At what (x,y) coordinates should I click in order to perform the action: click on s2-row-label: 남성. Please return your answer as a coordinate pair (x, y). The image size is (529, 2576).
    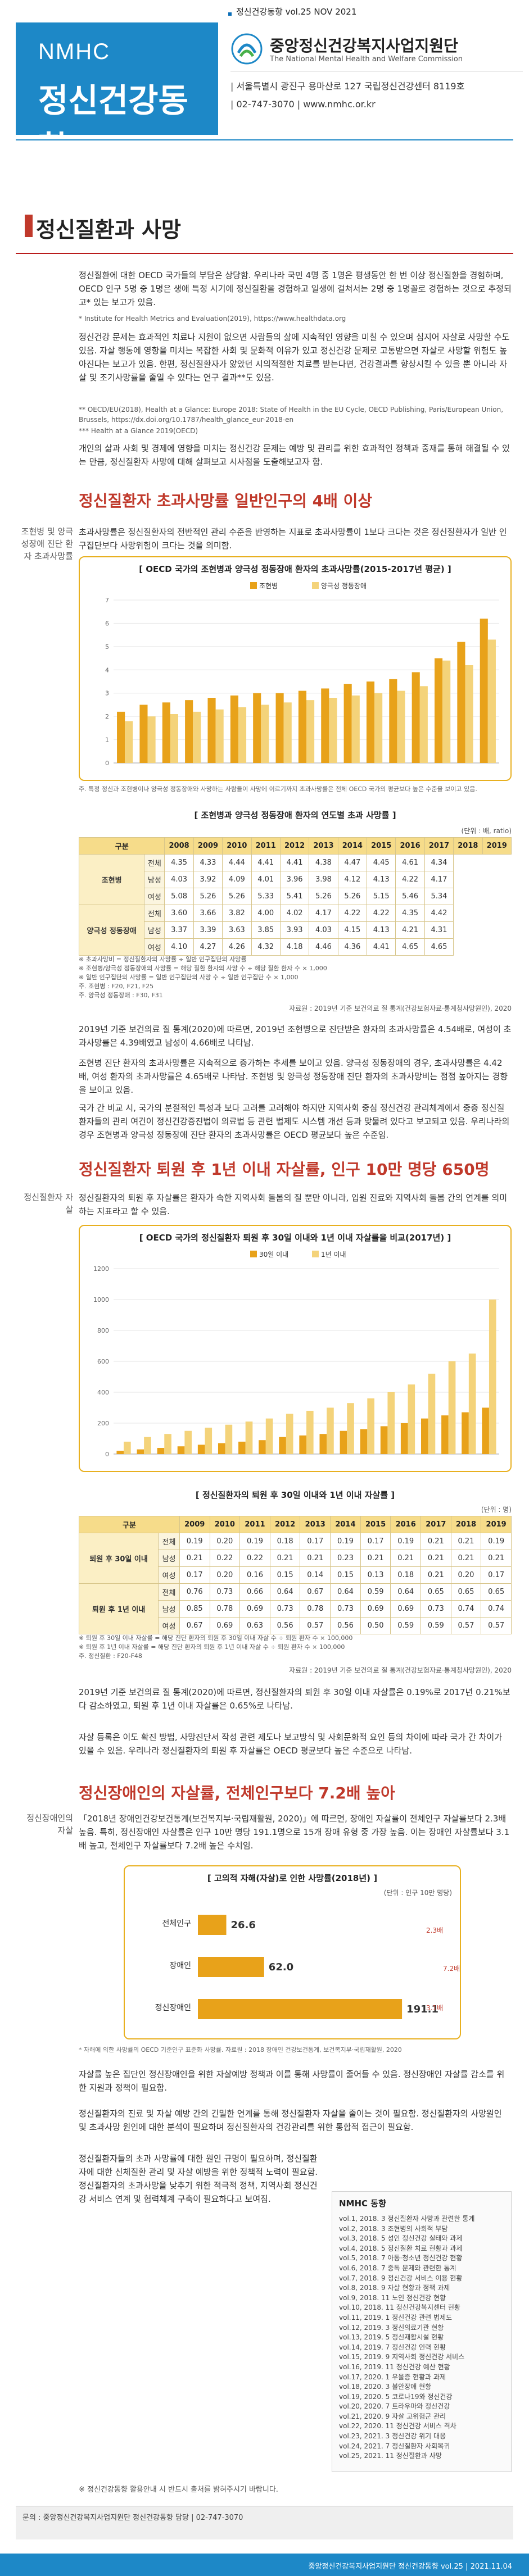
    Looking at the image, I should click on (169, 1609).